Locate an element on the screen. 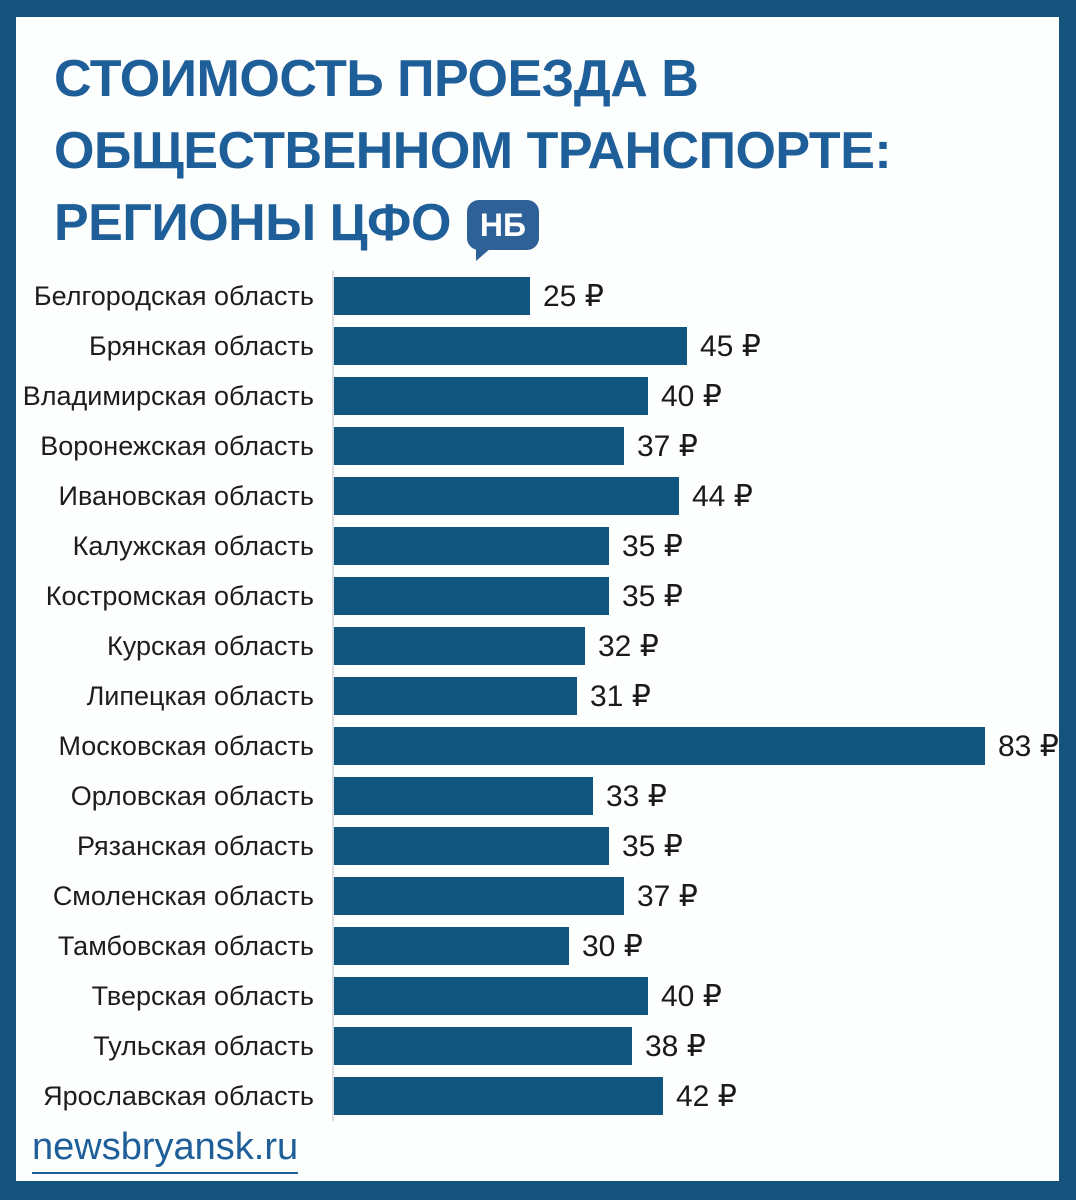 The height and width of the screenshot is (1200, 1076). bar-track: 33 ₽ is located at coordinates (695, 796).